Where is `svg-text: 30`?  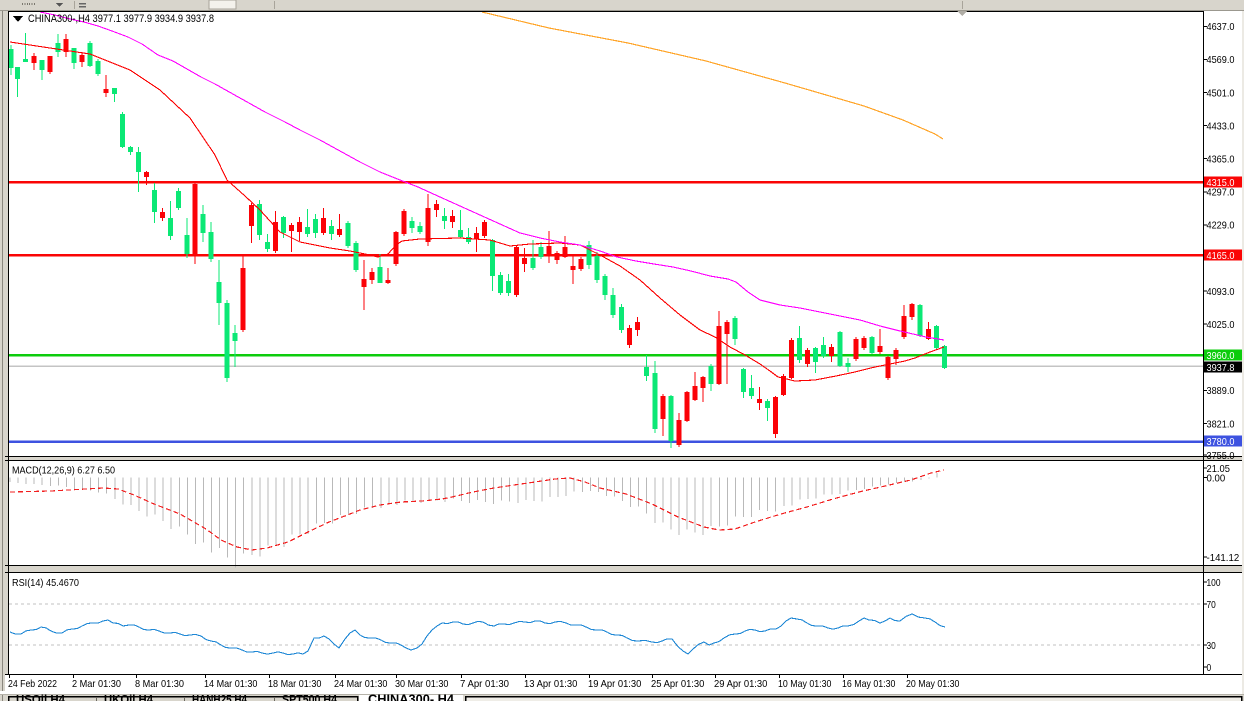
svg-text: 30 is located at coordinates (1211, 646).